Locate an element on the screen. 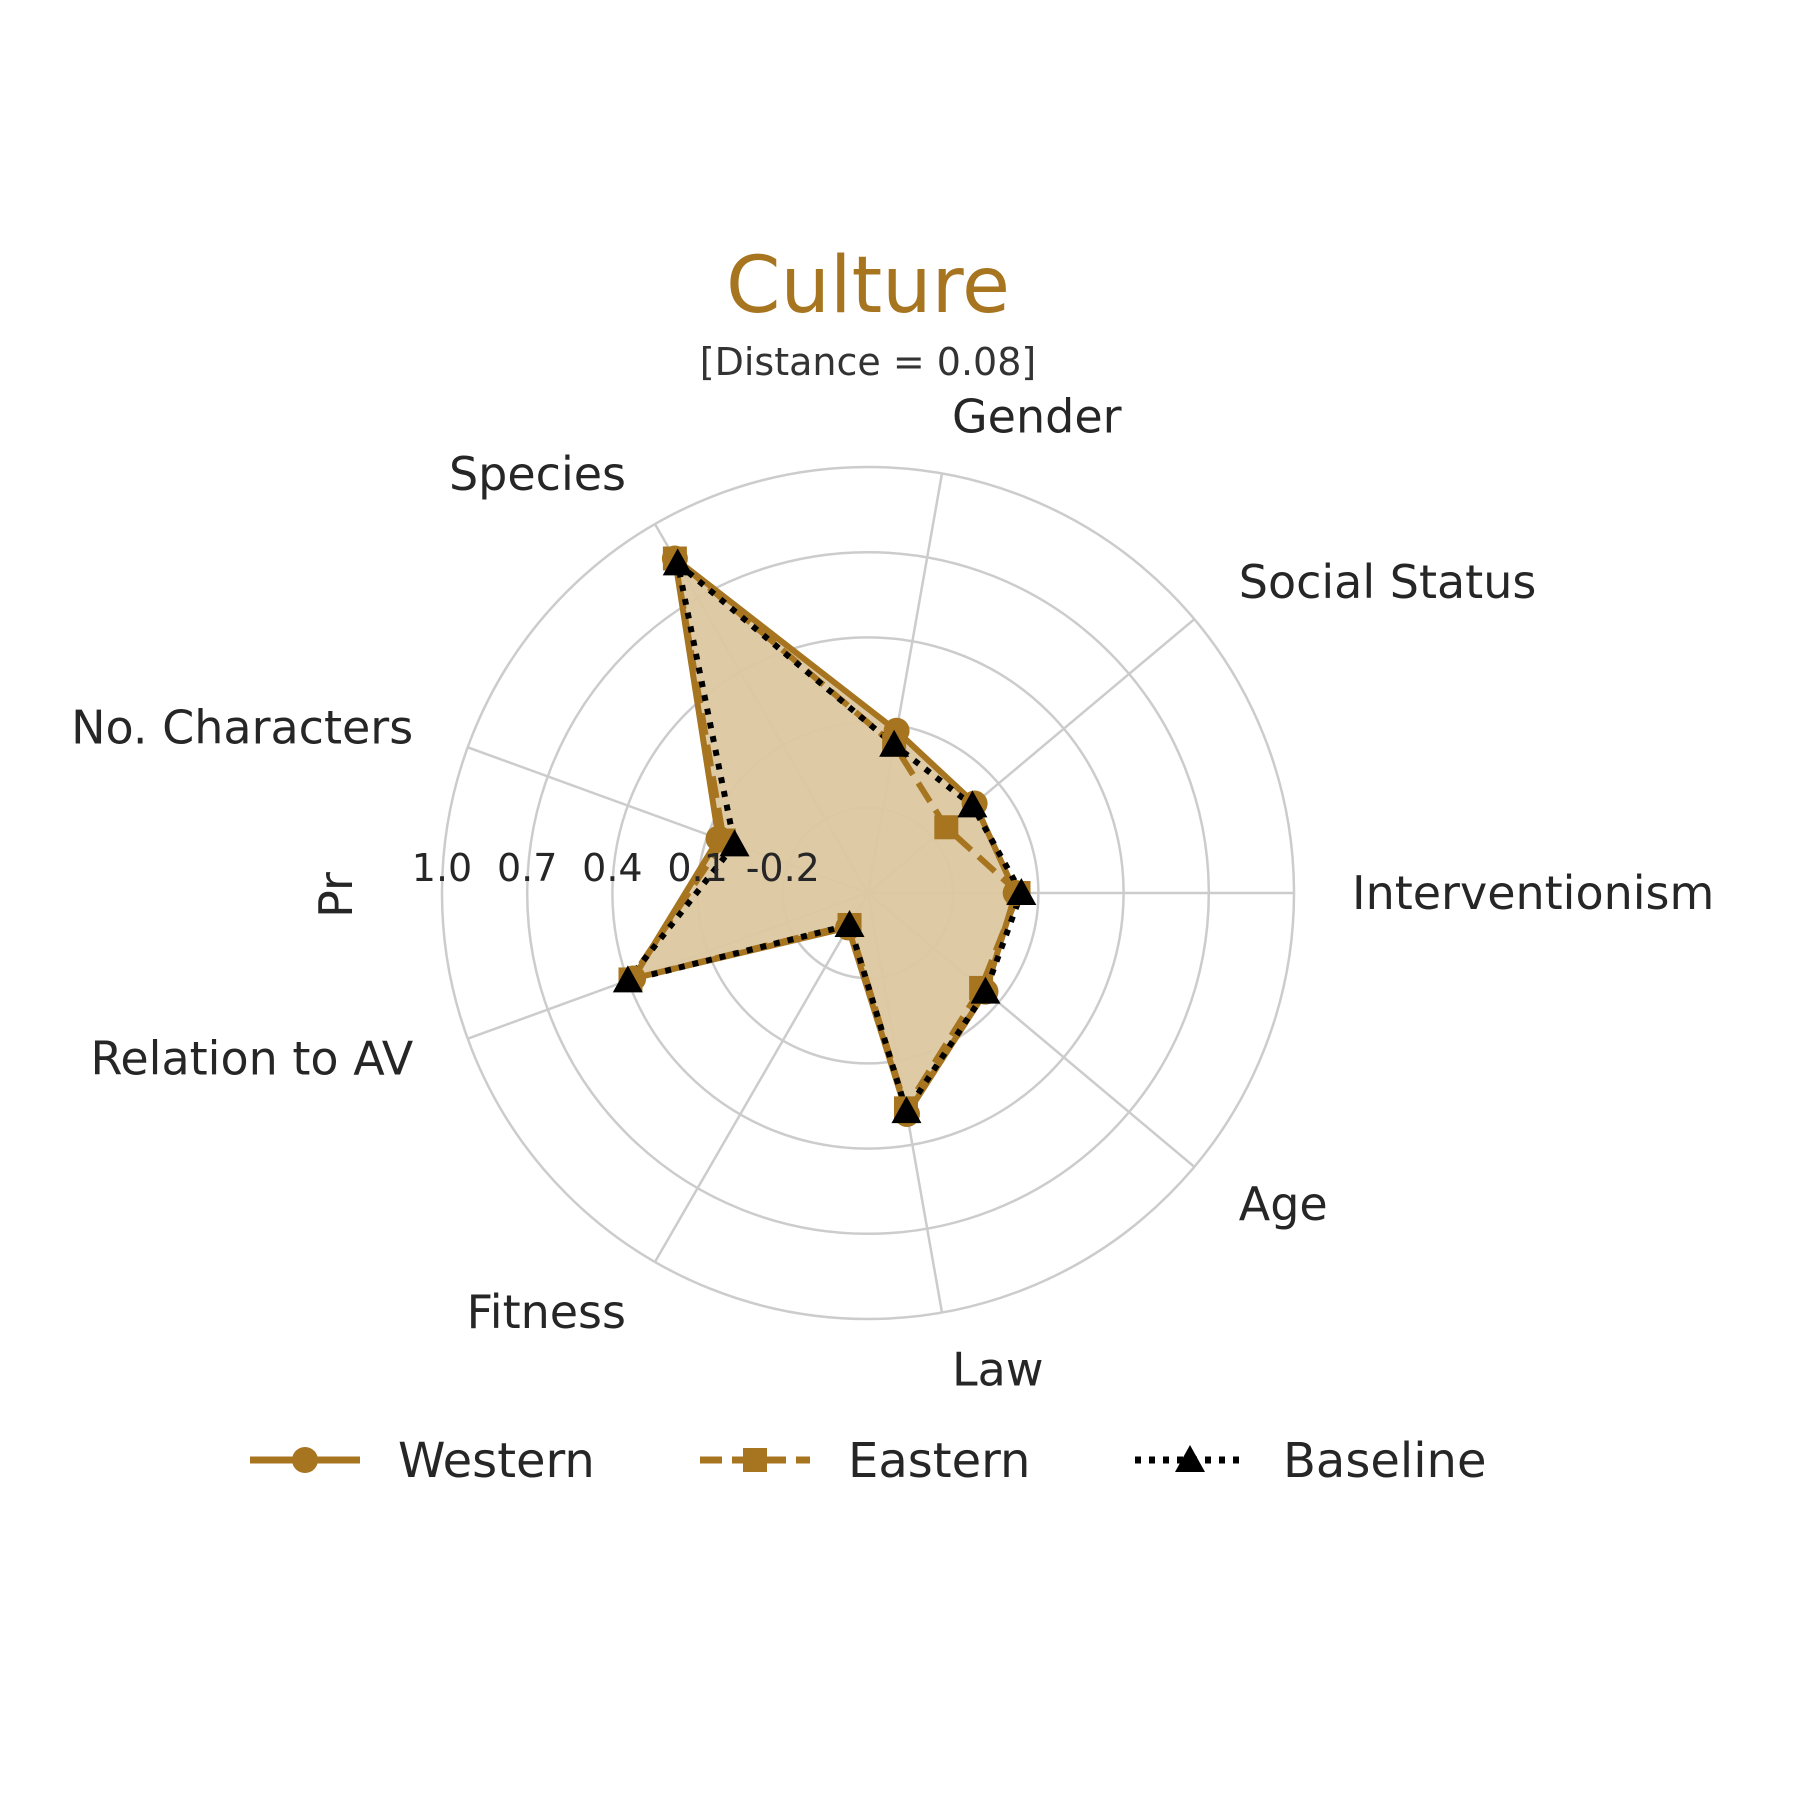 The width and height of the screenshot is (1800, 1800). radial-tick-label: 0.1 is located at coordinates (697, 868).